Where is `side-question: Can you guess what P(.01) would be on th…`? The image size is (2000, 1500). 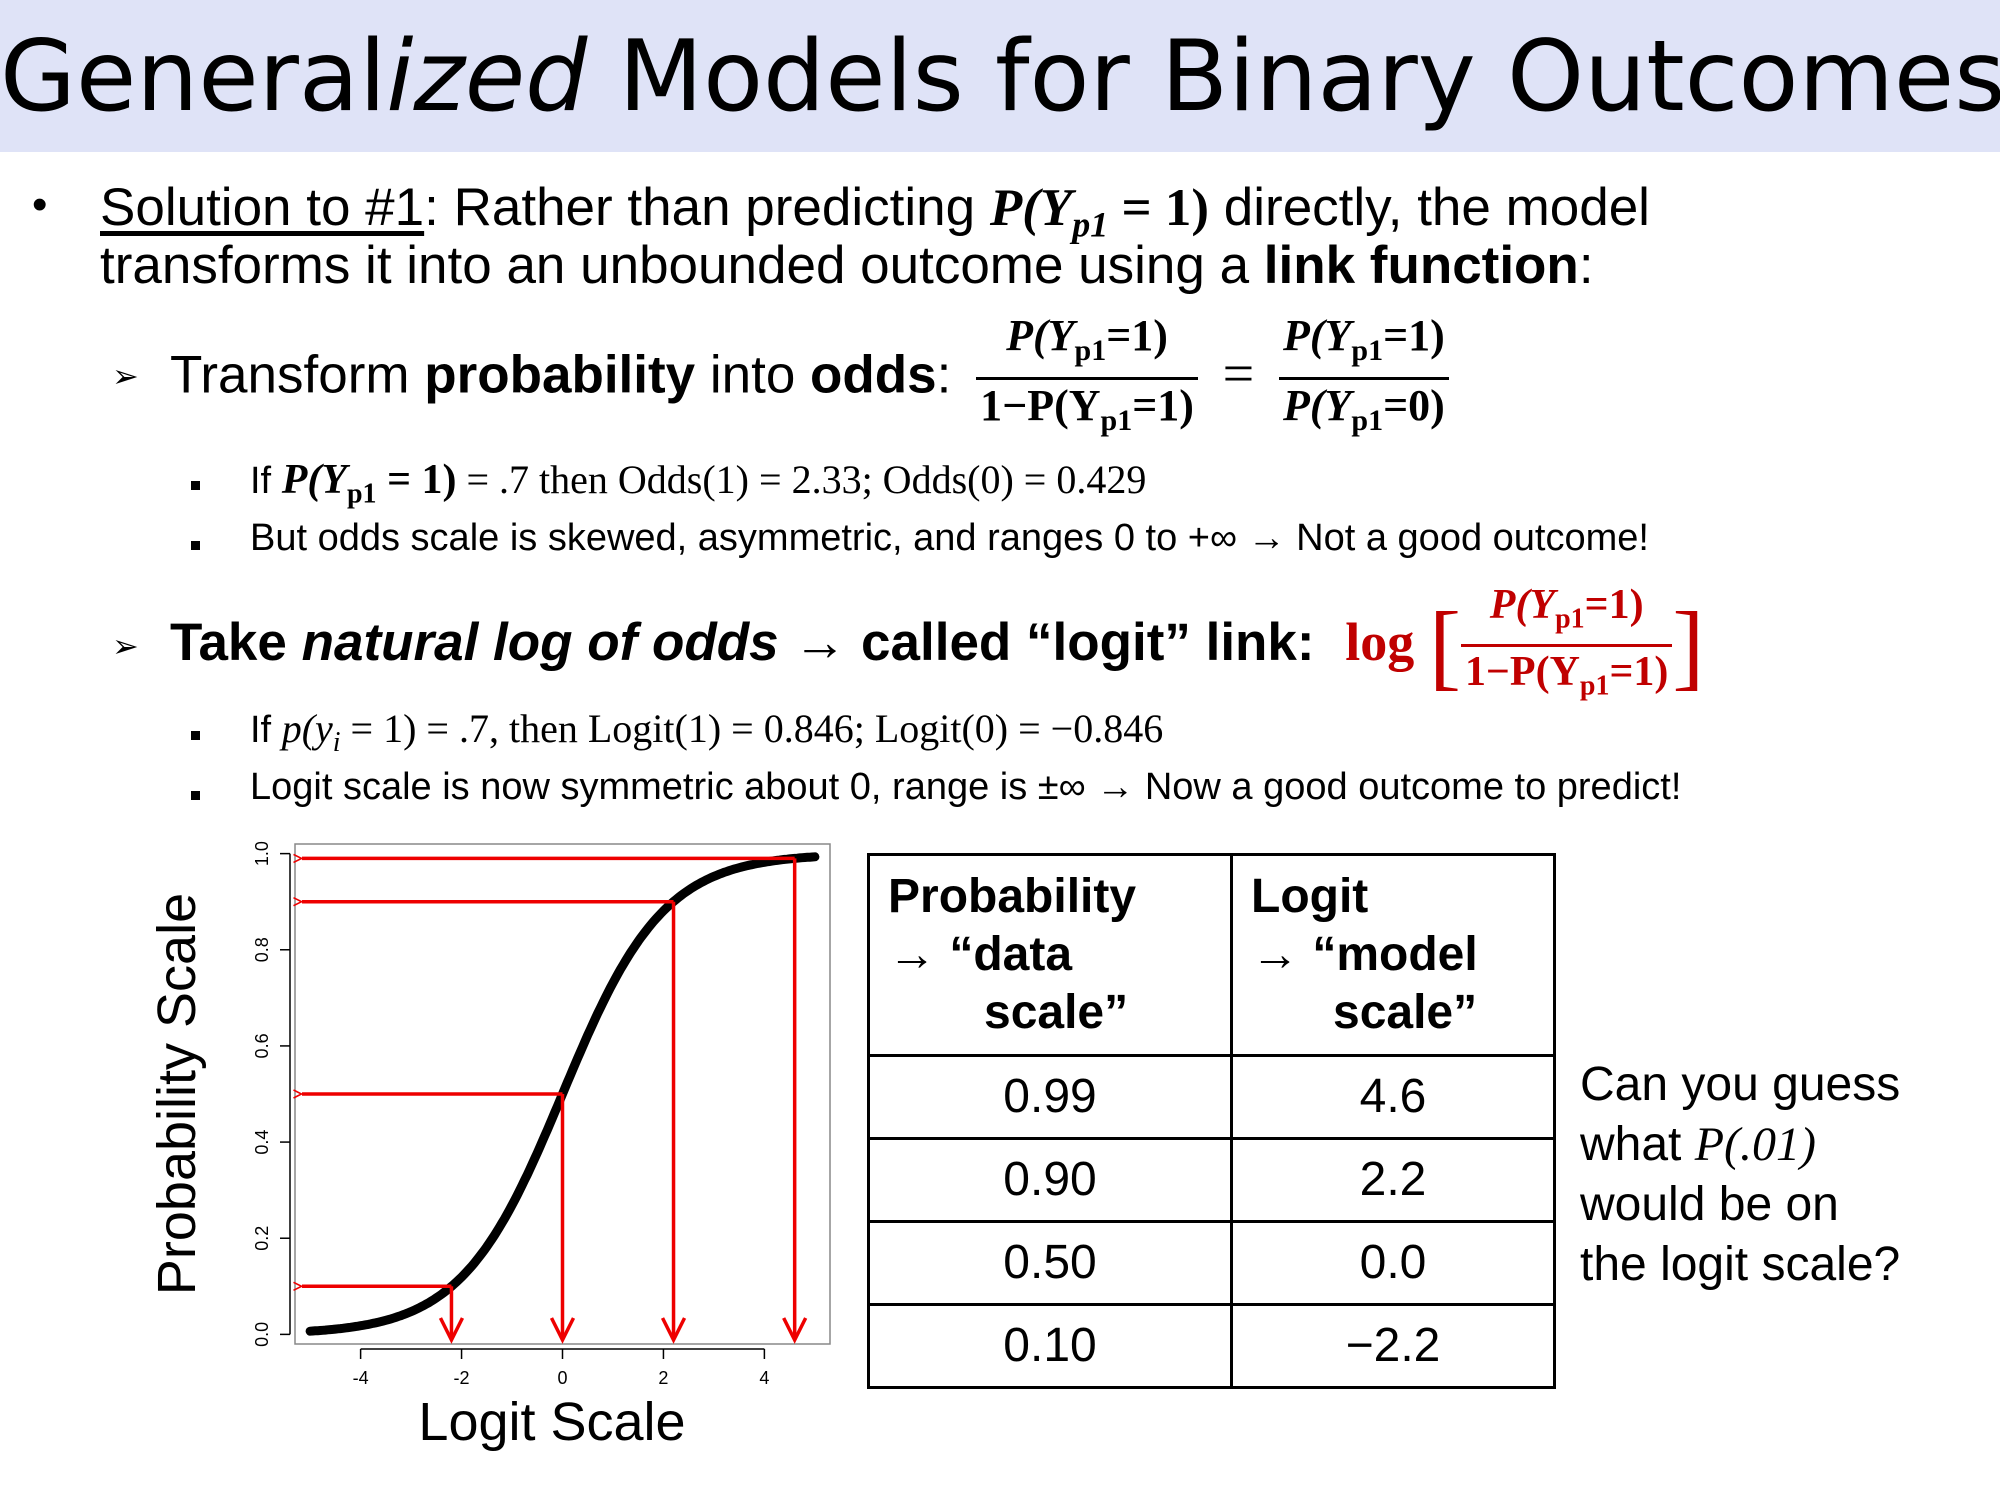
side-question: Can you guess what P(.01) would be on th… is located at coordinates (1740, 1174).